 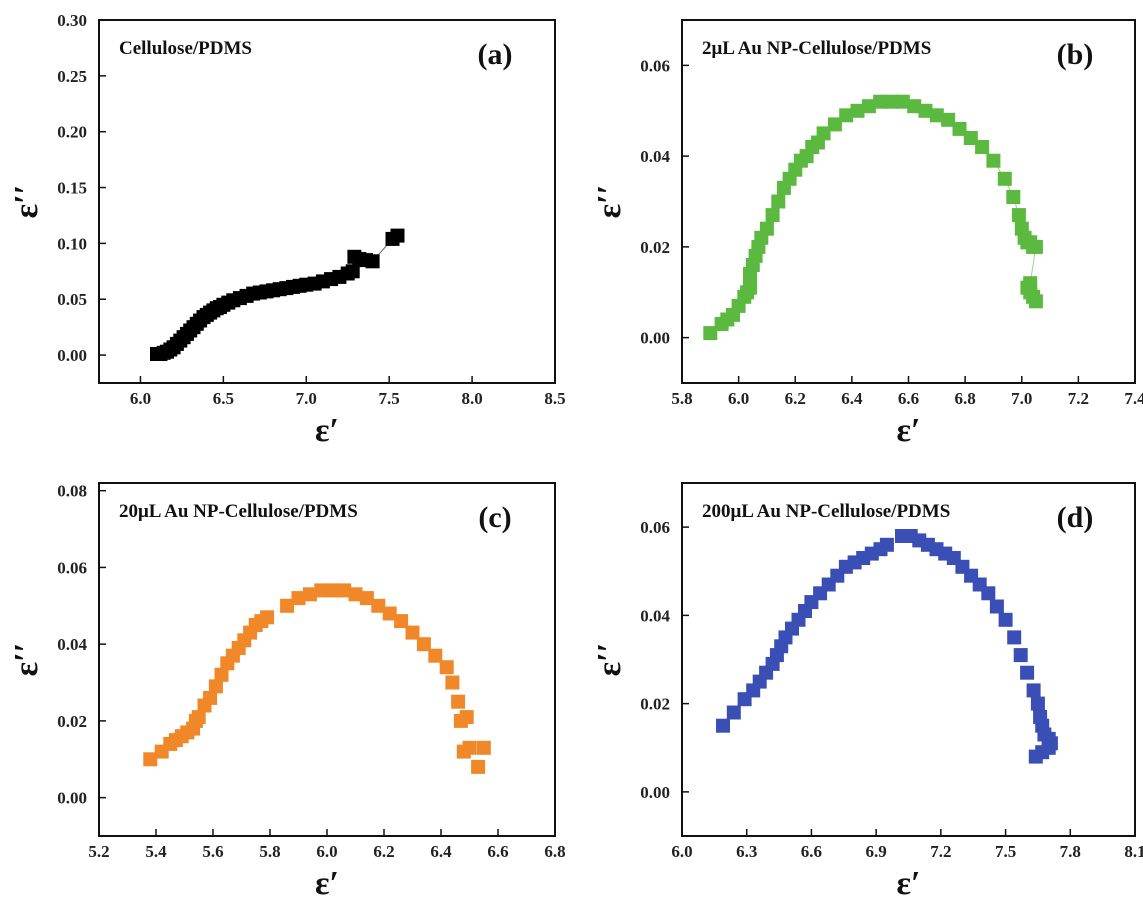 I want to click on x-tick-label: 7.0, so click(x=306, y=398).